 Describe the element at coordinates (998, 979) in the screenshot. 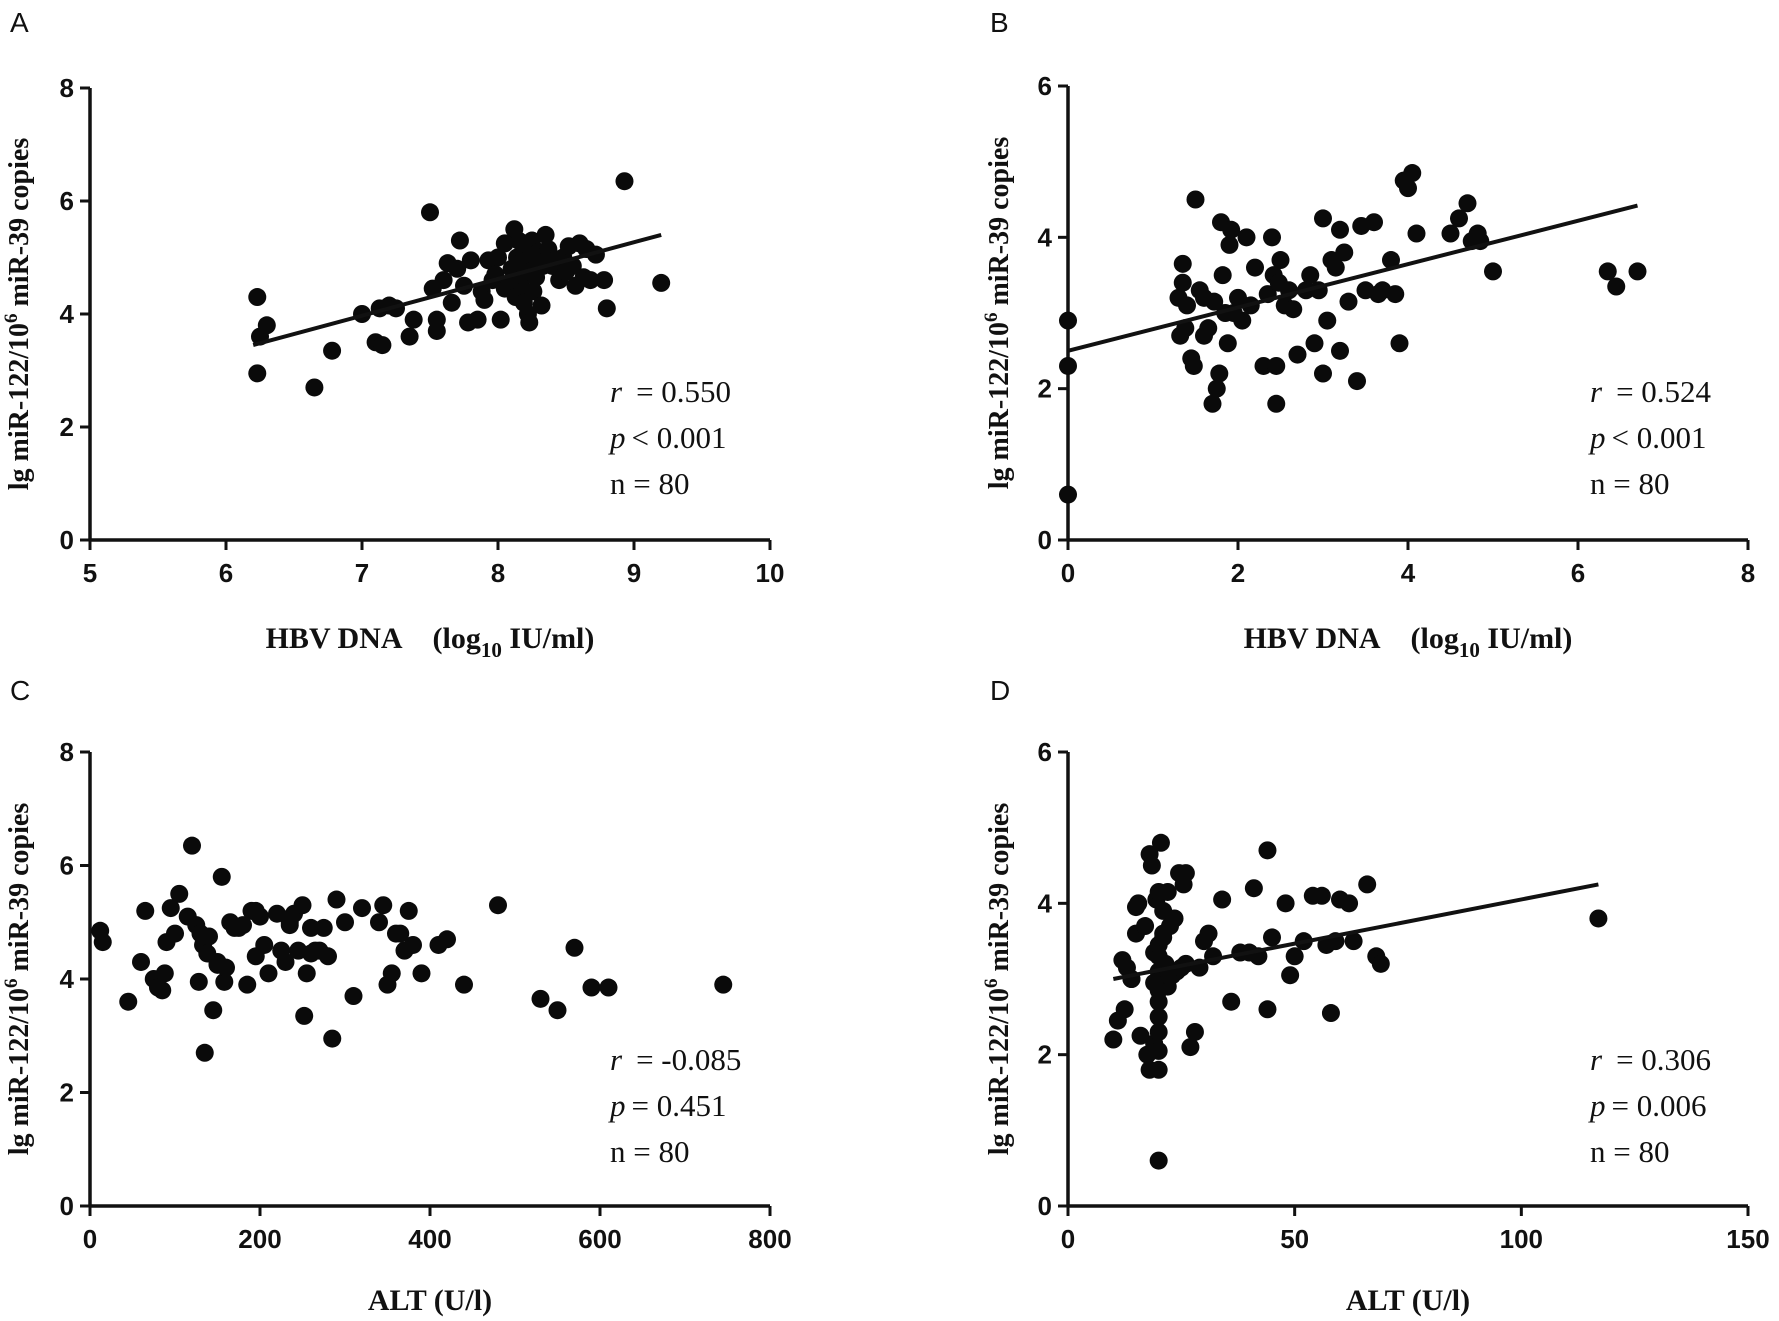

I see `y-axis-label: lg miR-122/106 miR-39 copies` at that location.